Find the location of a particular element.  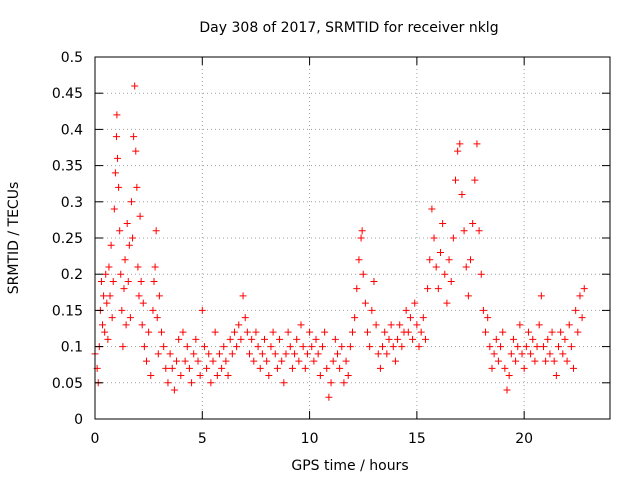

y-tick-label: 0.05 is located at coordinates (67, 384).